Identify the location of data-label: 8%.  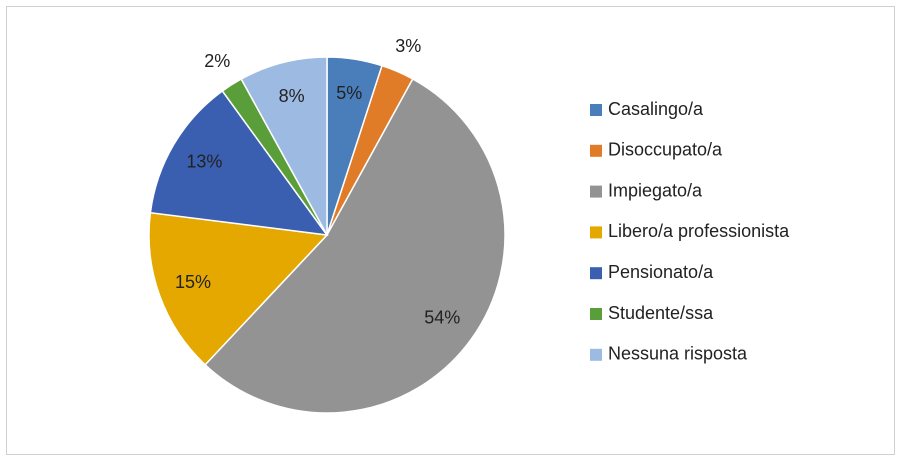
(292, 96).